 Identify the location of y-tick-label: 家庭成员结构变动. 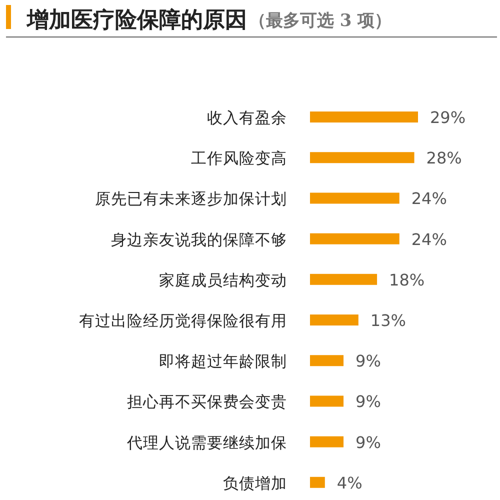
(223, 280).